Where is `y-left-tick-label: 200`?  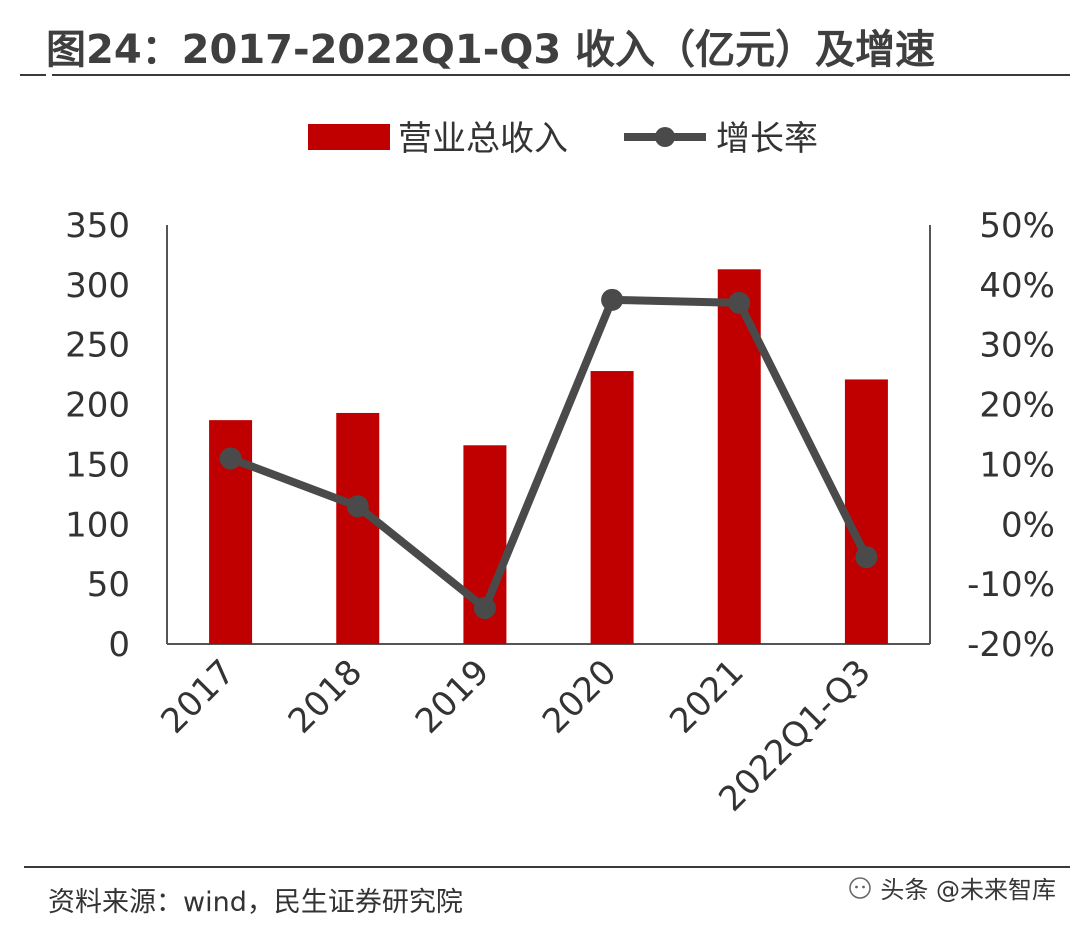
y-left-tick-label: 200 is located at coordinates (97, 406).